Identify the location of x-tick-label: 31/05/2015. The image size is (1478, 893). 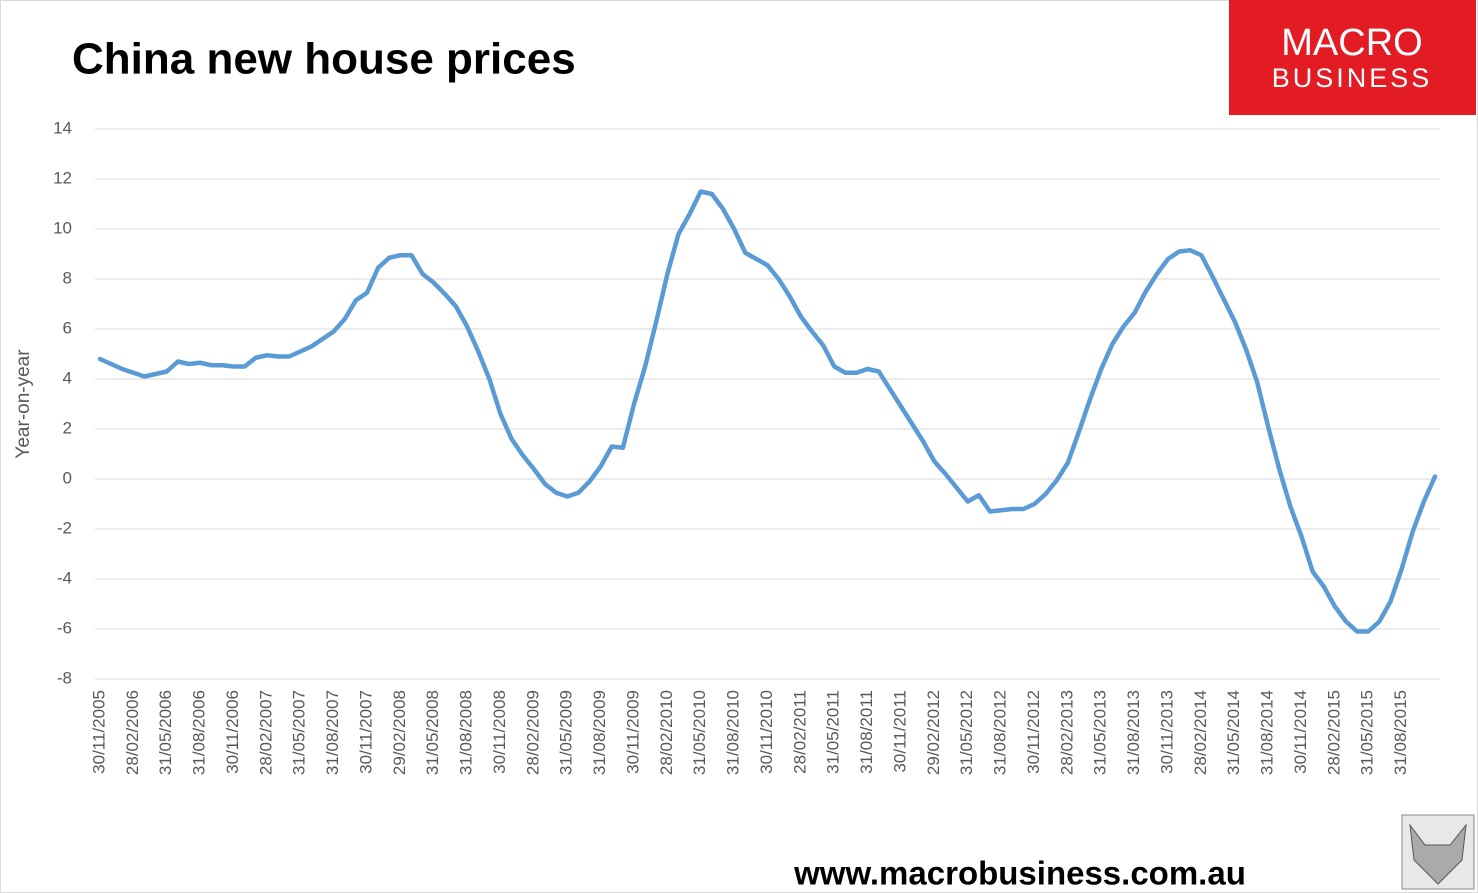
(1367, 732).